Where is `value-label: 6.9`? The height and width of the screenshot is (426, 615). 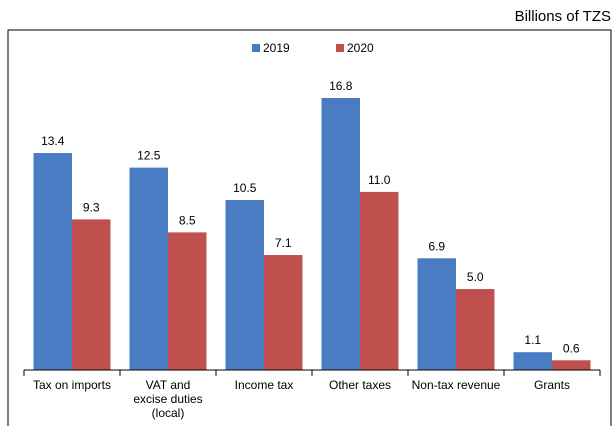 value-label: 6.9 is located at coordinates (436, 246).